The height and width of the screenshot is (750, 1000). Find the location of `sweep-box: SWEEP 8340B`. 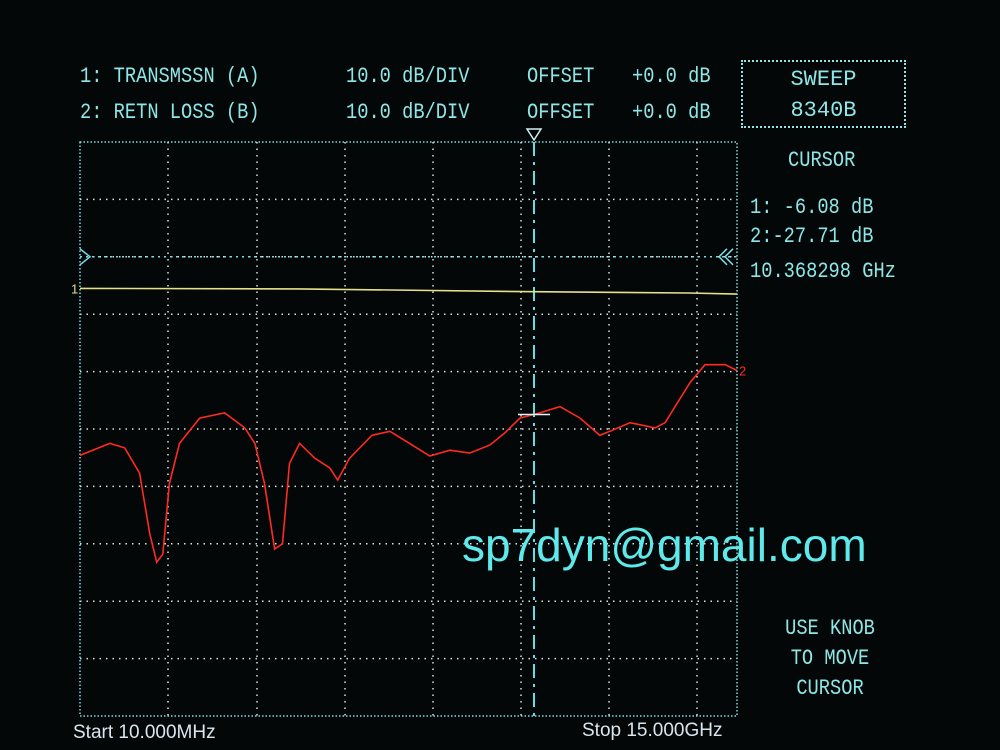

sweep-box: SWEEP 8340B is located at coordinates (823, 94).